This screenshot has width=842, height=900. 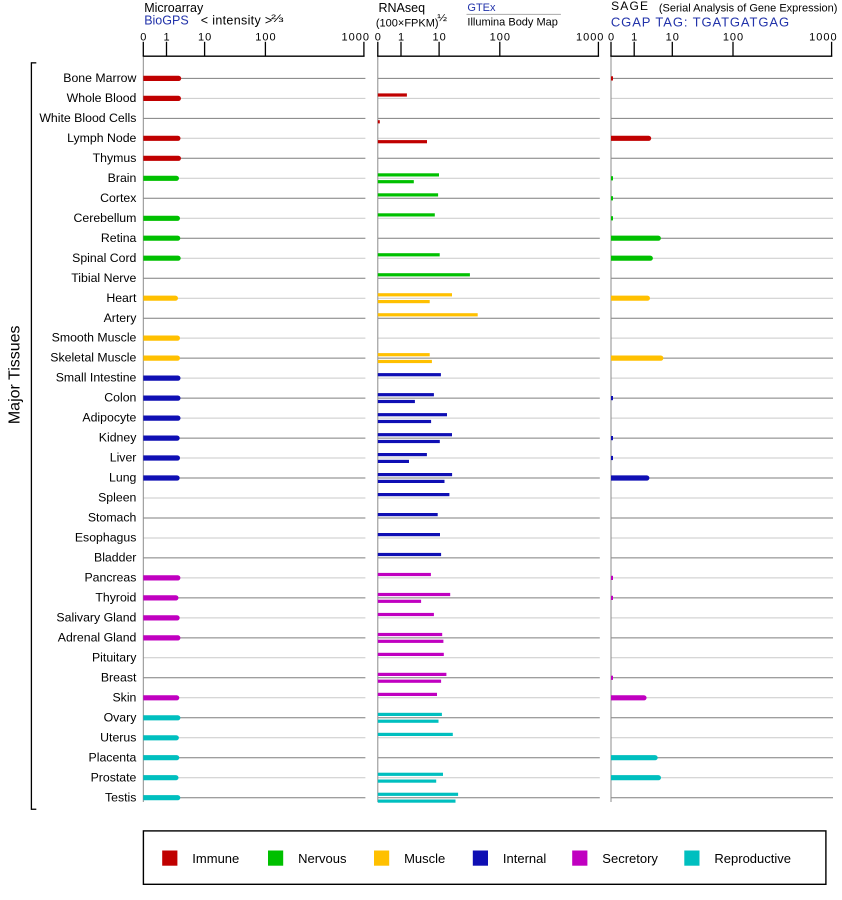 What do you see at coordinates (752, 858) in the screenshot?
I see `svg-text: Reproductive` at bounding box center [752, 858].